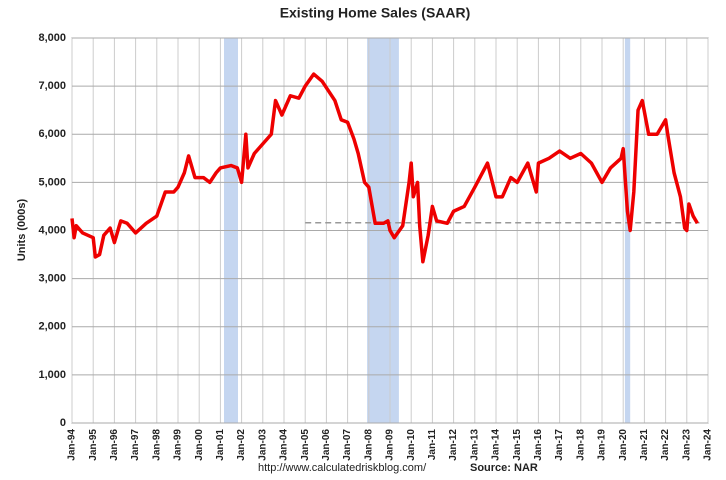  What do you see at coordinates (342, 468) in the screenshot?
I see `source-url: http://www.calculatedriskblog.com/` at bounding box center [342, 468].